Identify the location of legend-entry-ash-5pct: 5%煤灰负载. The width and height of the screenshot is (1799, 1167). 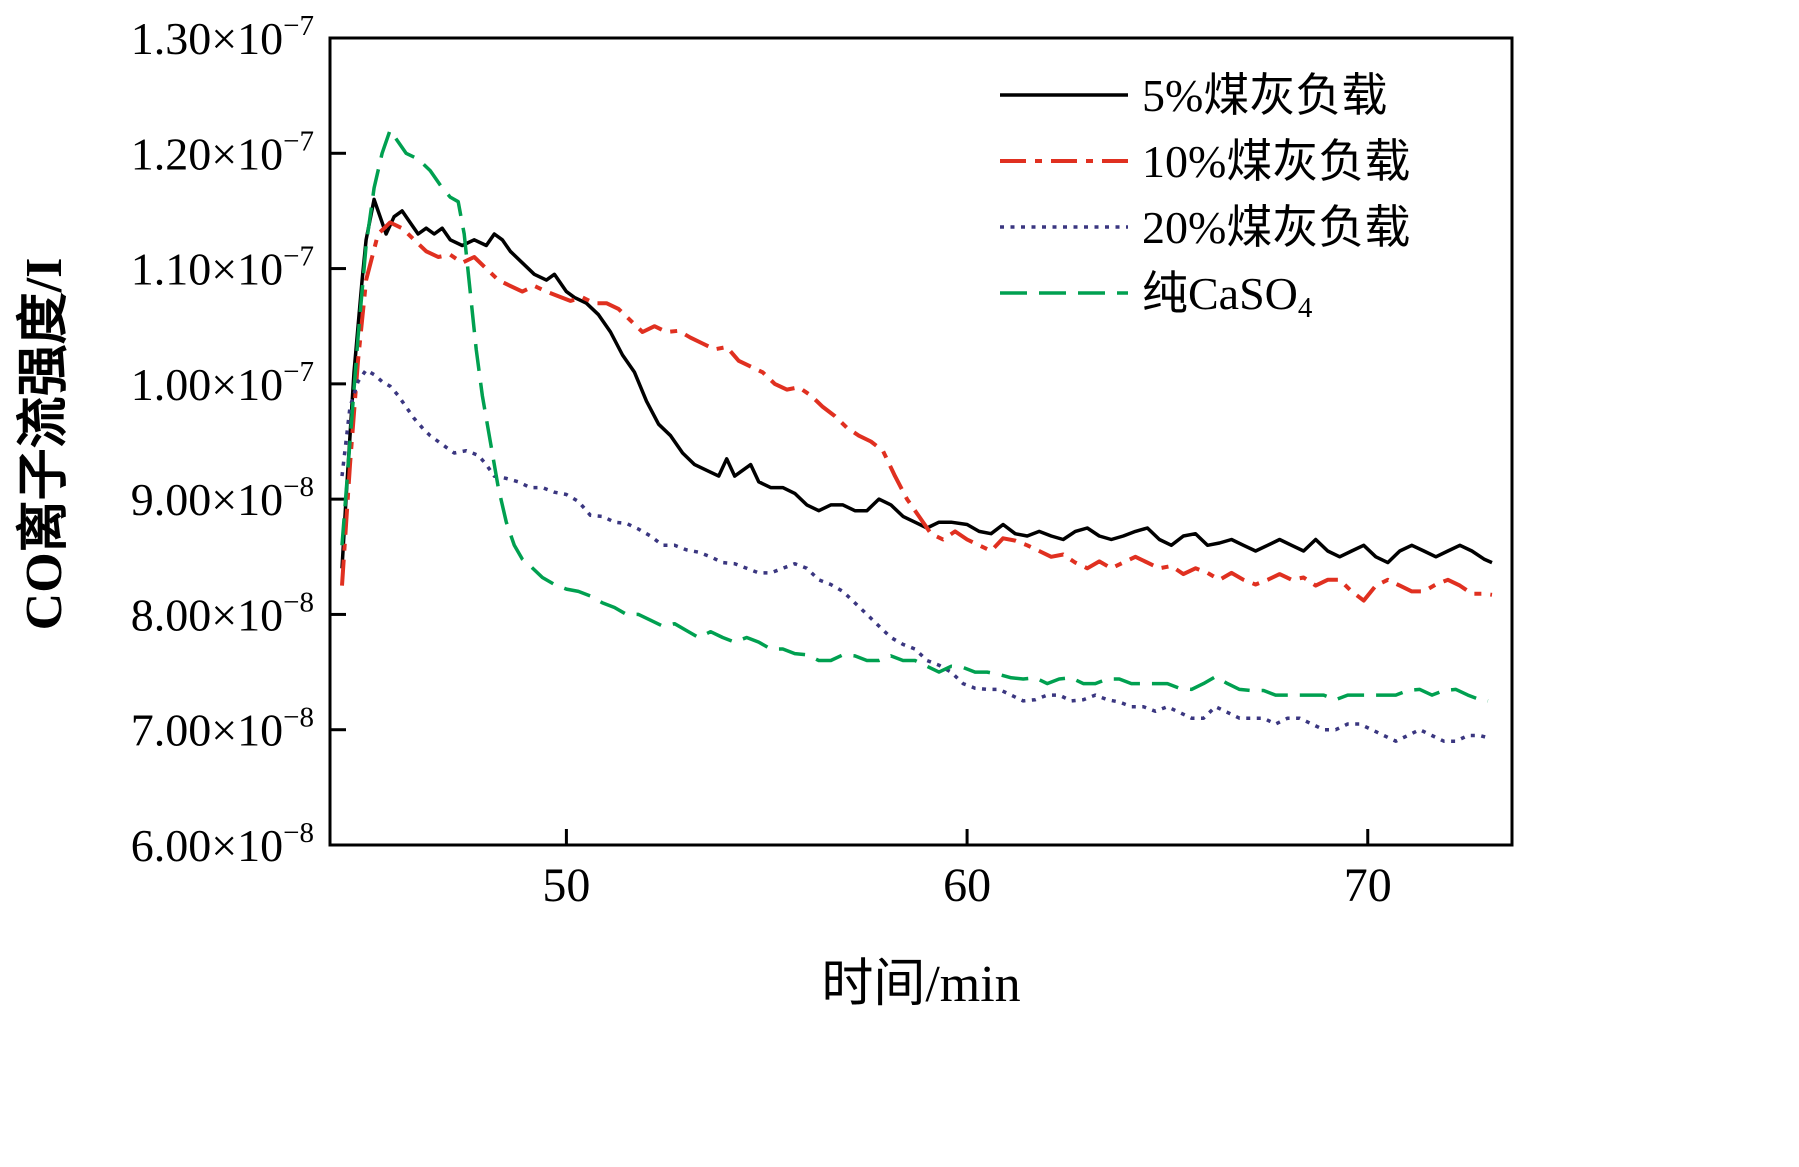
(1193, 95).